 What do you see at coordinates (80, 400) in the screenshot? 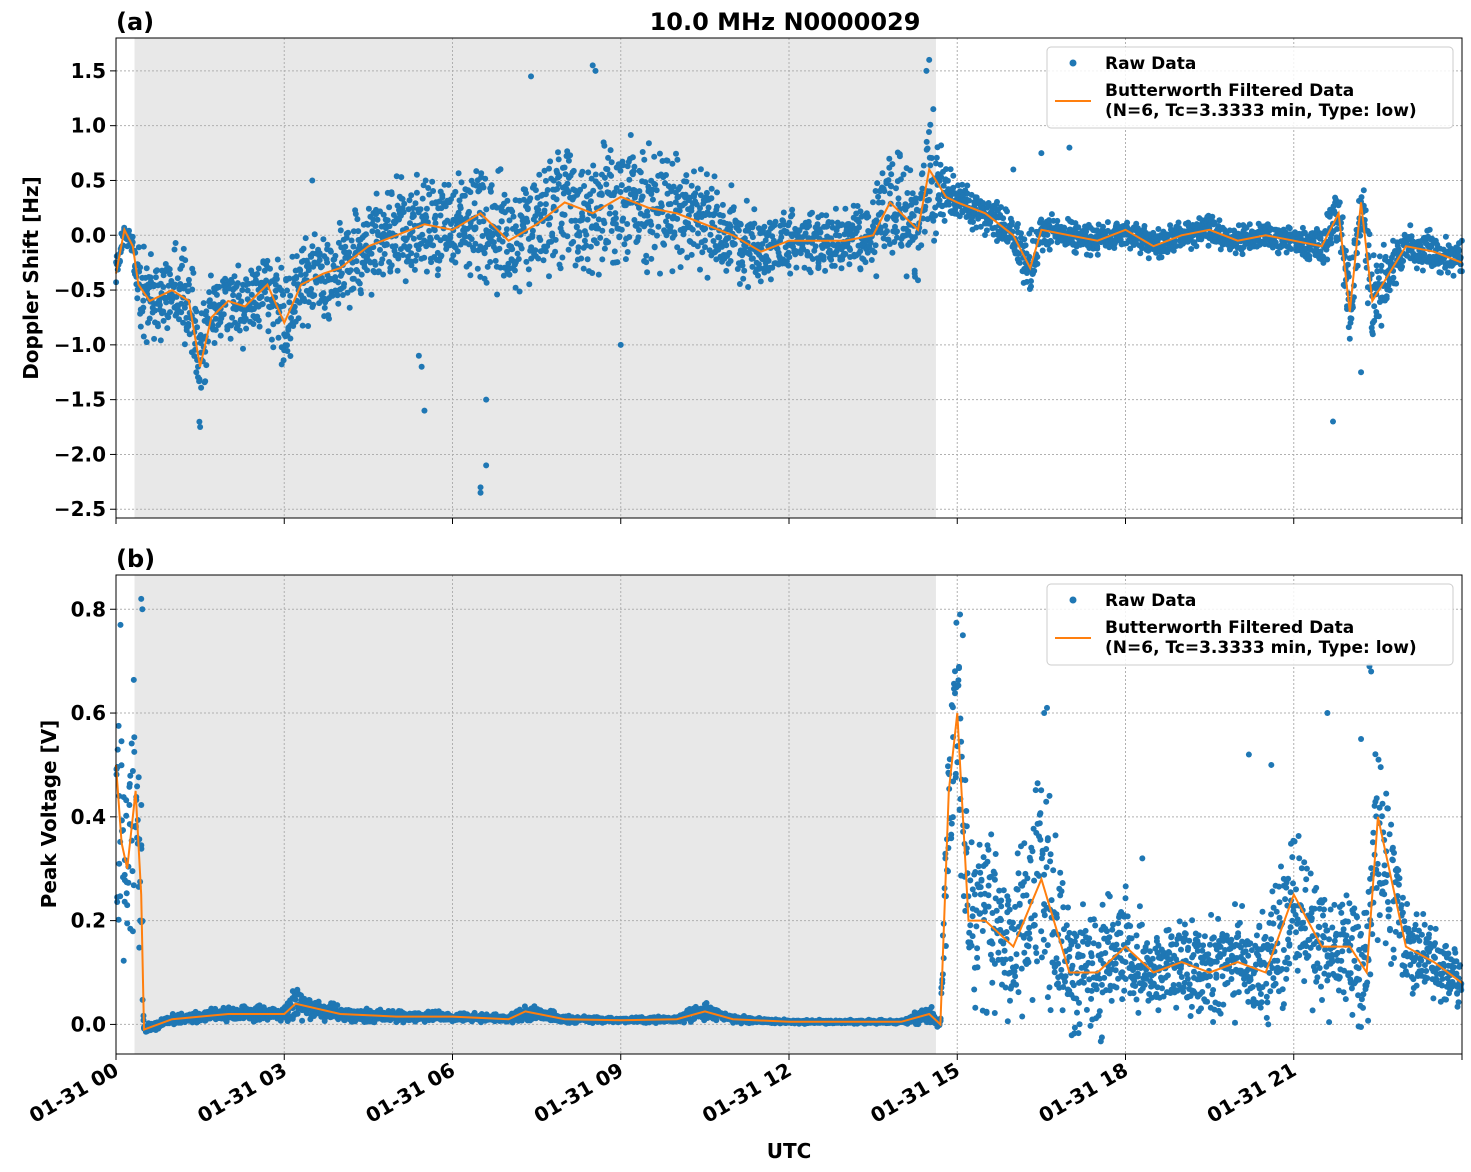
I see `y-tick-label: −1.5` at bounding box center [80, 400].